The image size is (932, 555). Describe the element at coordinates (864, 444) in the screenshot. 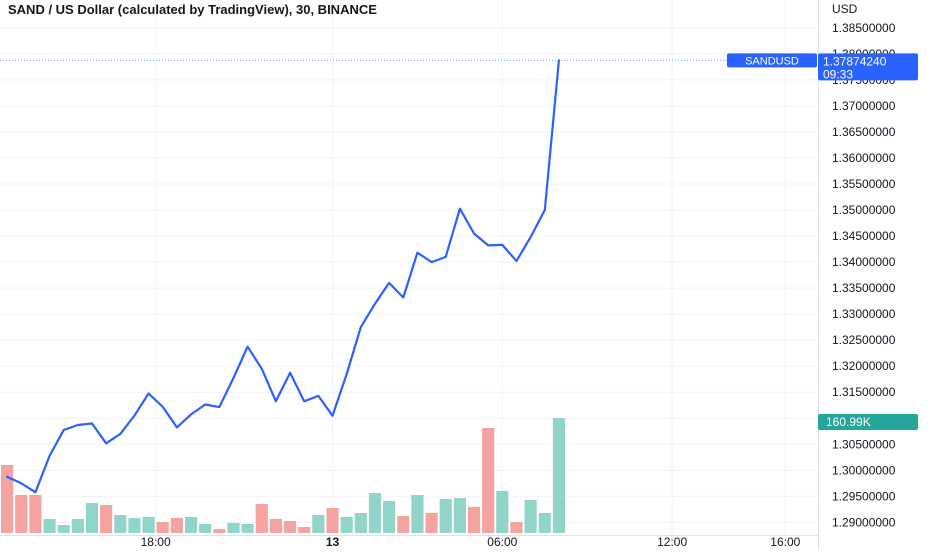

I see `y-tick-label: 1.30500000` at that location.